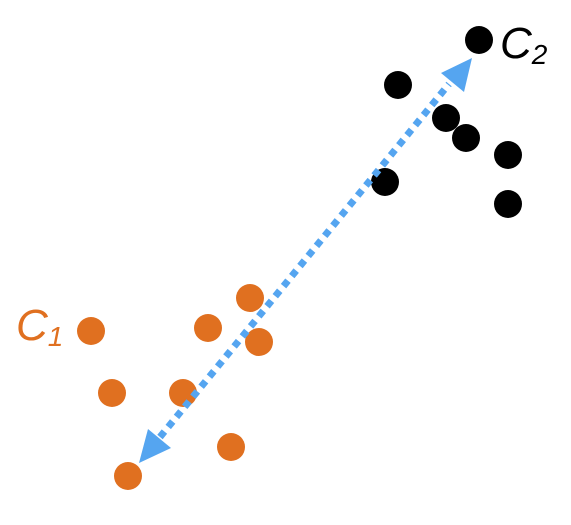 The width and height of the screenshot is (571, 525). I want to click on cluster-c1-points, so click(175, 387).